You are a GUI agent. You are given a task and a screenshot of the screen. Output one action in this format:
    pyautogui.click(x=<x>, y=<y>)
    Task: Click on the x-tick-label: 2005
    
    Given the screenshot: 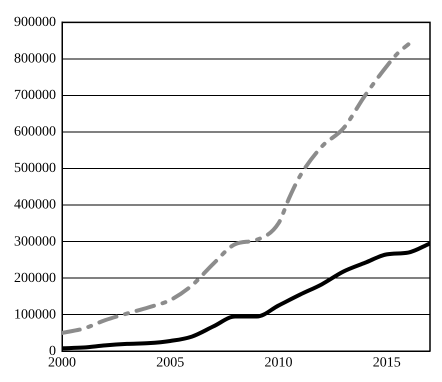 What is the action you would take?
    pyautogui.click(x=170, y=362)
    